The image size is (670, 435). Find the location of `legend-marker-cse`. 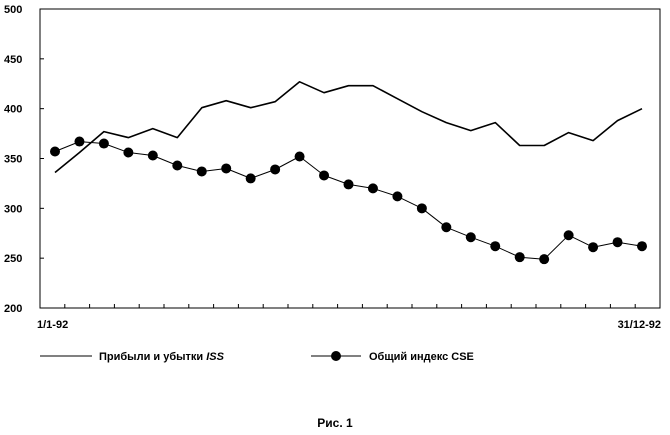

legend-marker-cse is located at coordinates (336, 356).